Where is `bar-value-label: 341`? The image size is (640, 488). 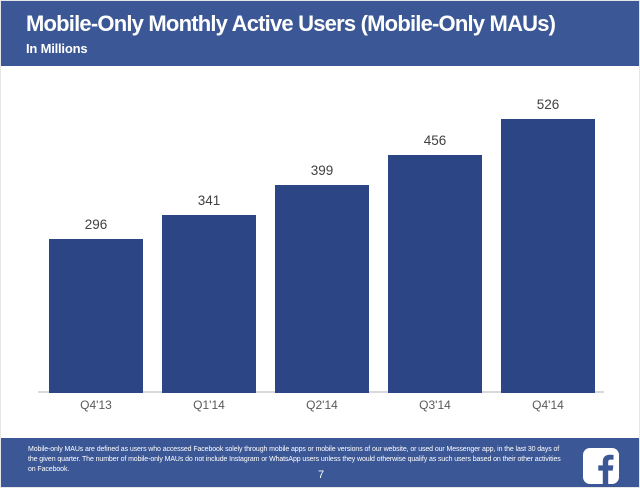 bar-value-label: 341 is located at coordinates (209, 200).